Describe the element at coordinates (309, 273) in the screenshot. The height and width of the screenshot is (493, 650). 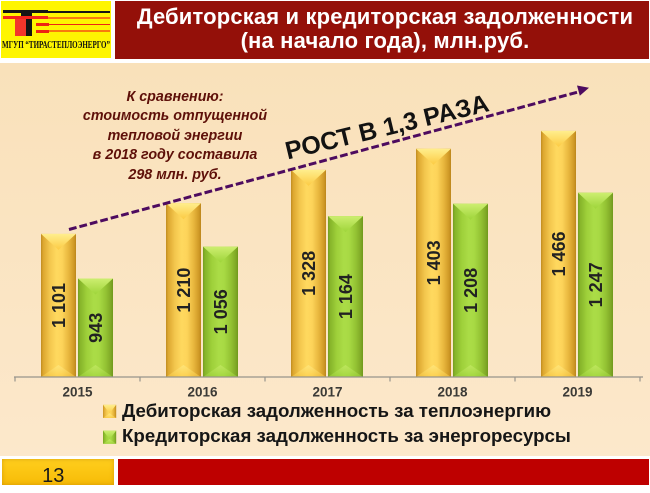
I see `svg-text: 1 328` at that location.